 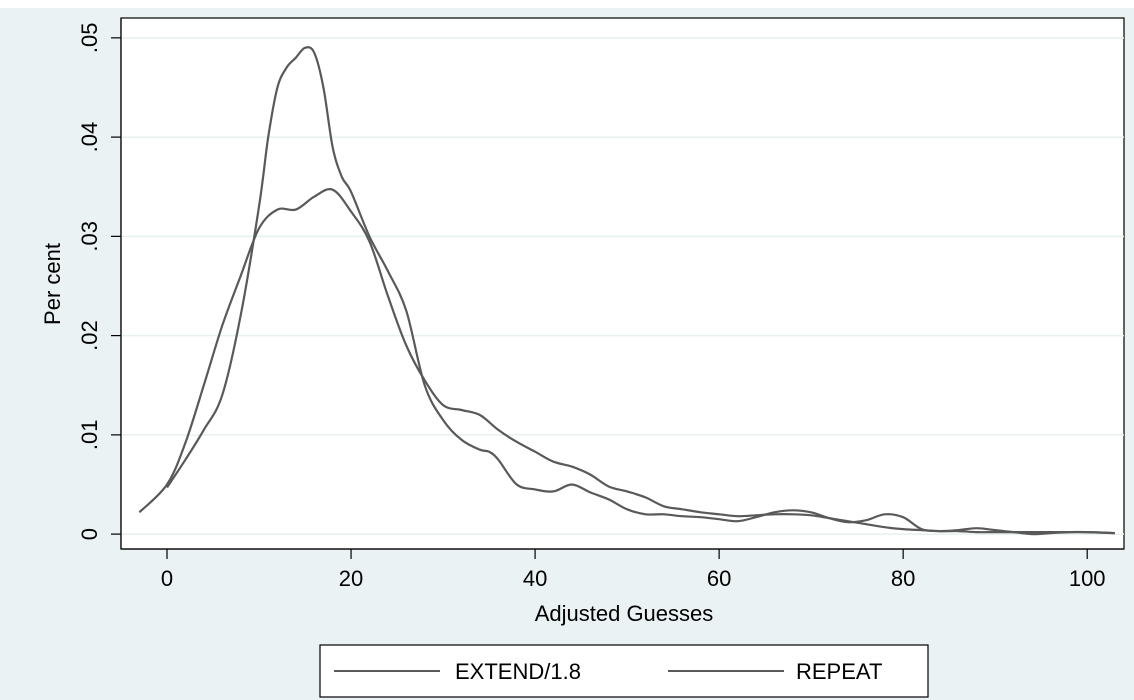 I want to click on x-tick-label: 0, so click(x=167, y=578).